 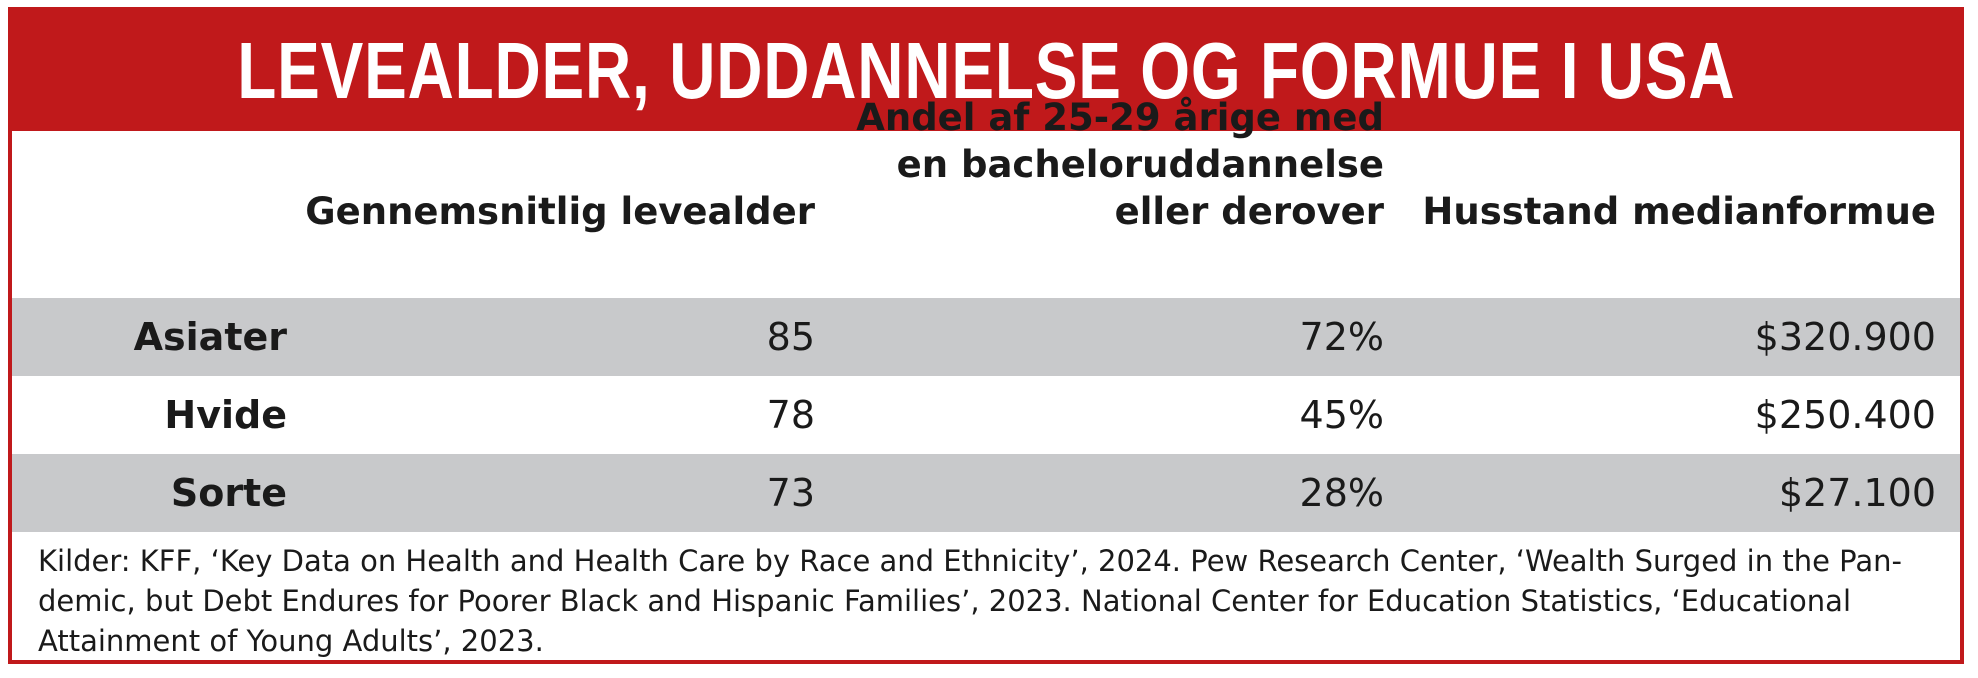 What do you see at coordinates (1140, 164) in the screenshot?
I see `column-header-line: en bacheloruddannelse` at bounding box center [1140, 164].